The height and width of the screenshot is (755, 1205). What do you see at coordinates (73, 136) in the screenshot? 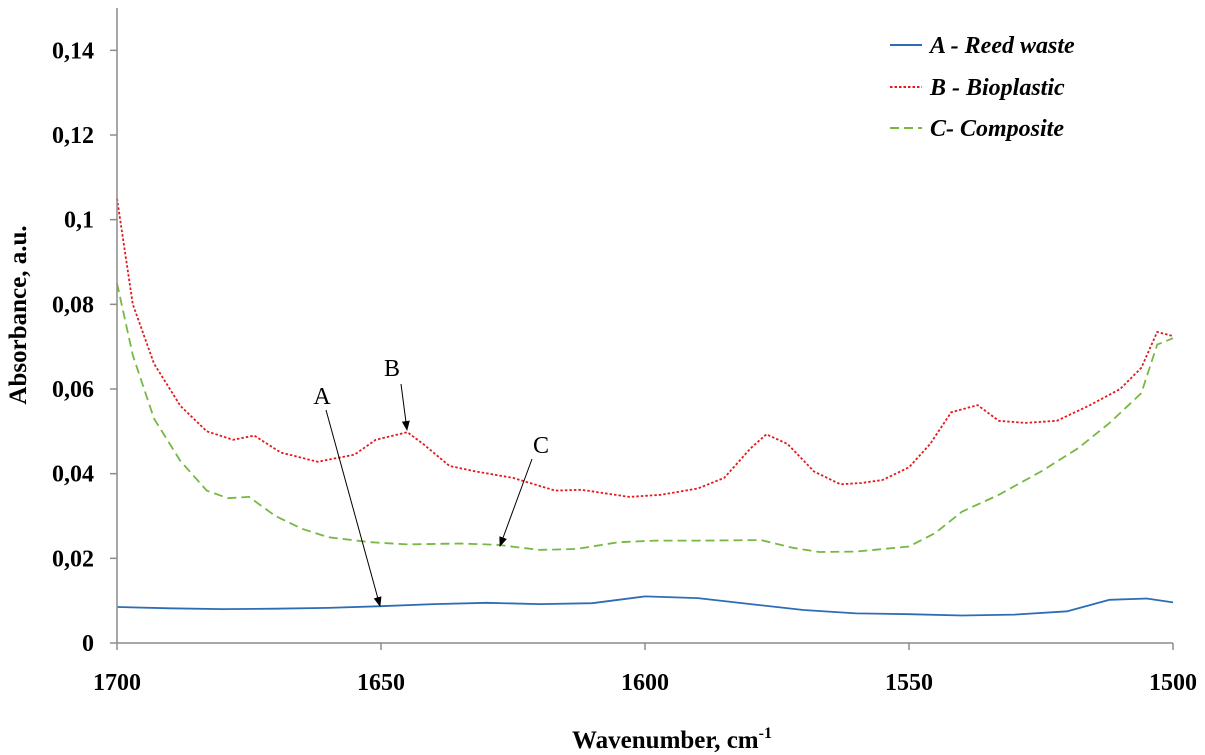
I see `y-tick-label: 0,12` at bounding box center [73, 136].